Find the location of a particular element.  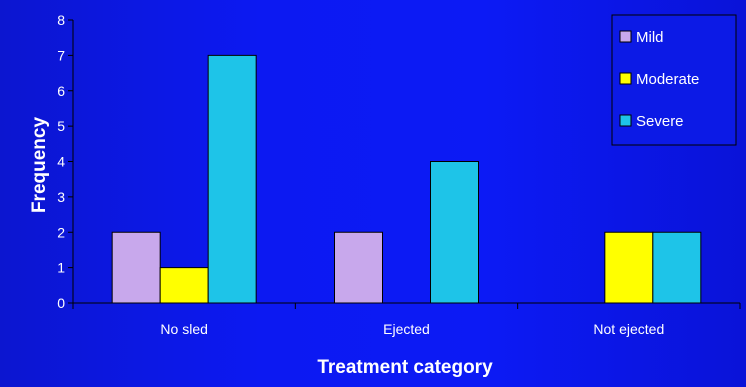

legend-box is located at coordinates (674, 80).